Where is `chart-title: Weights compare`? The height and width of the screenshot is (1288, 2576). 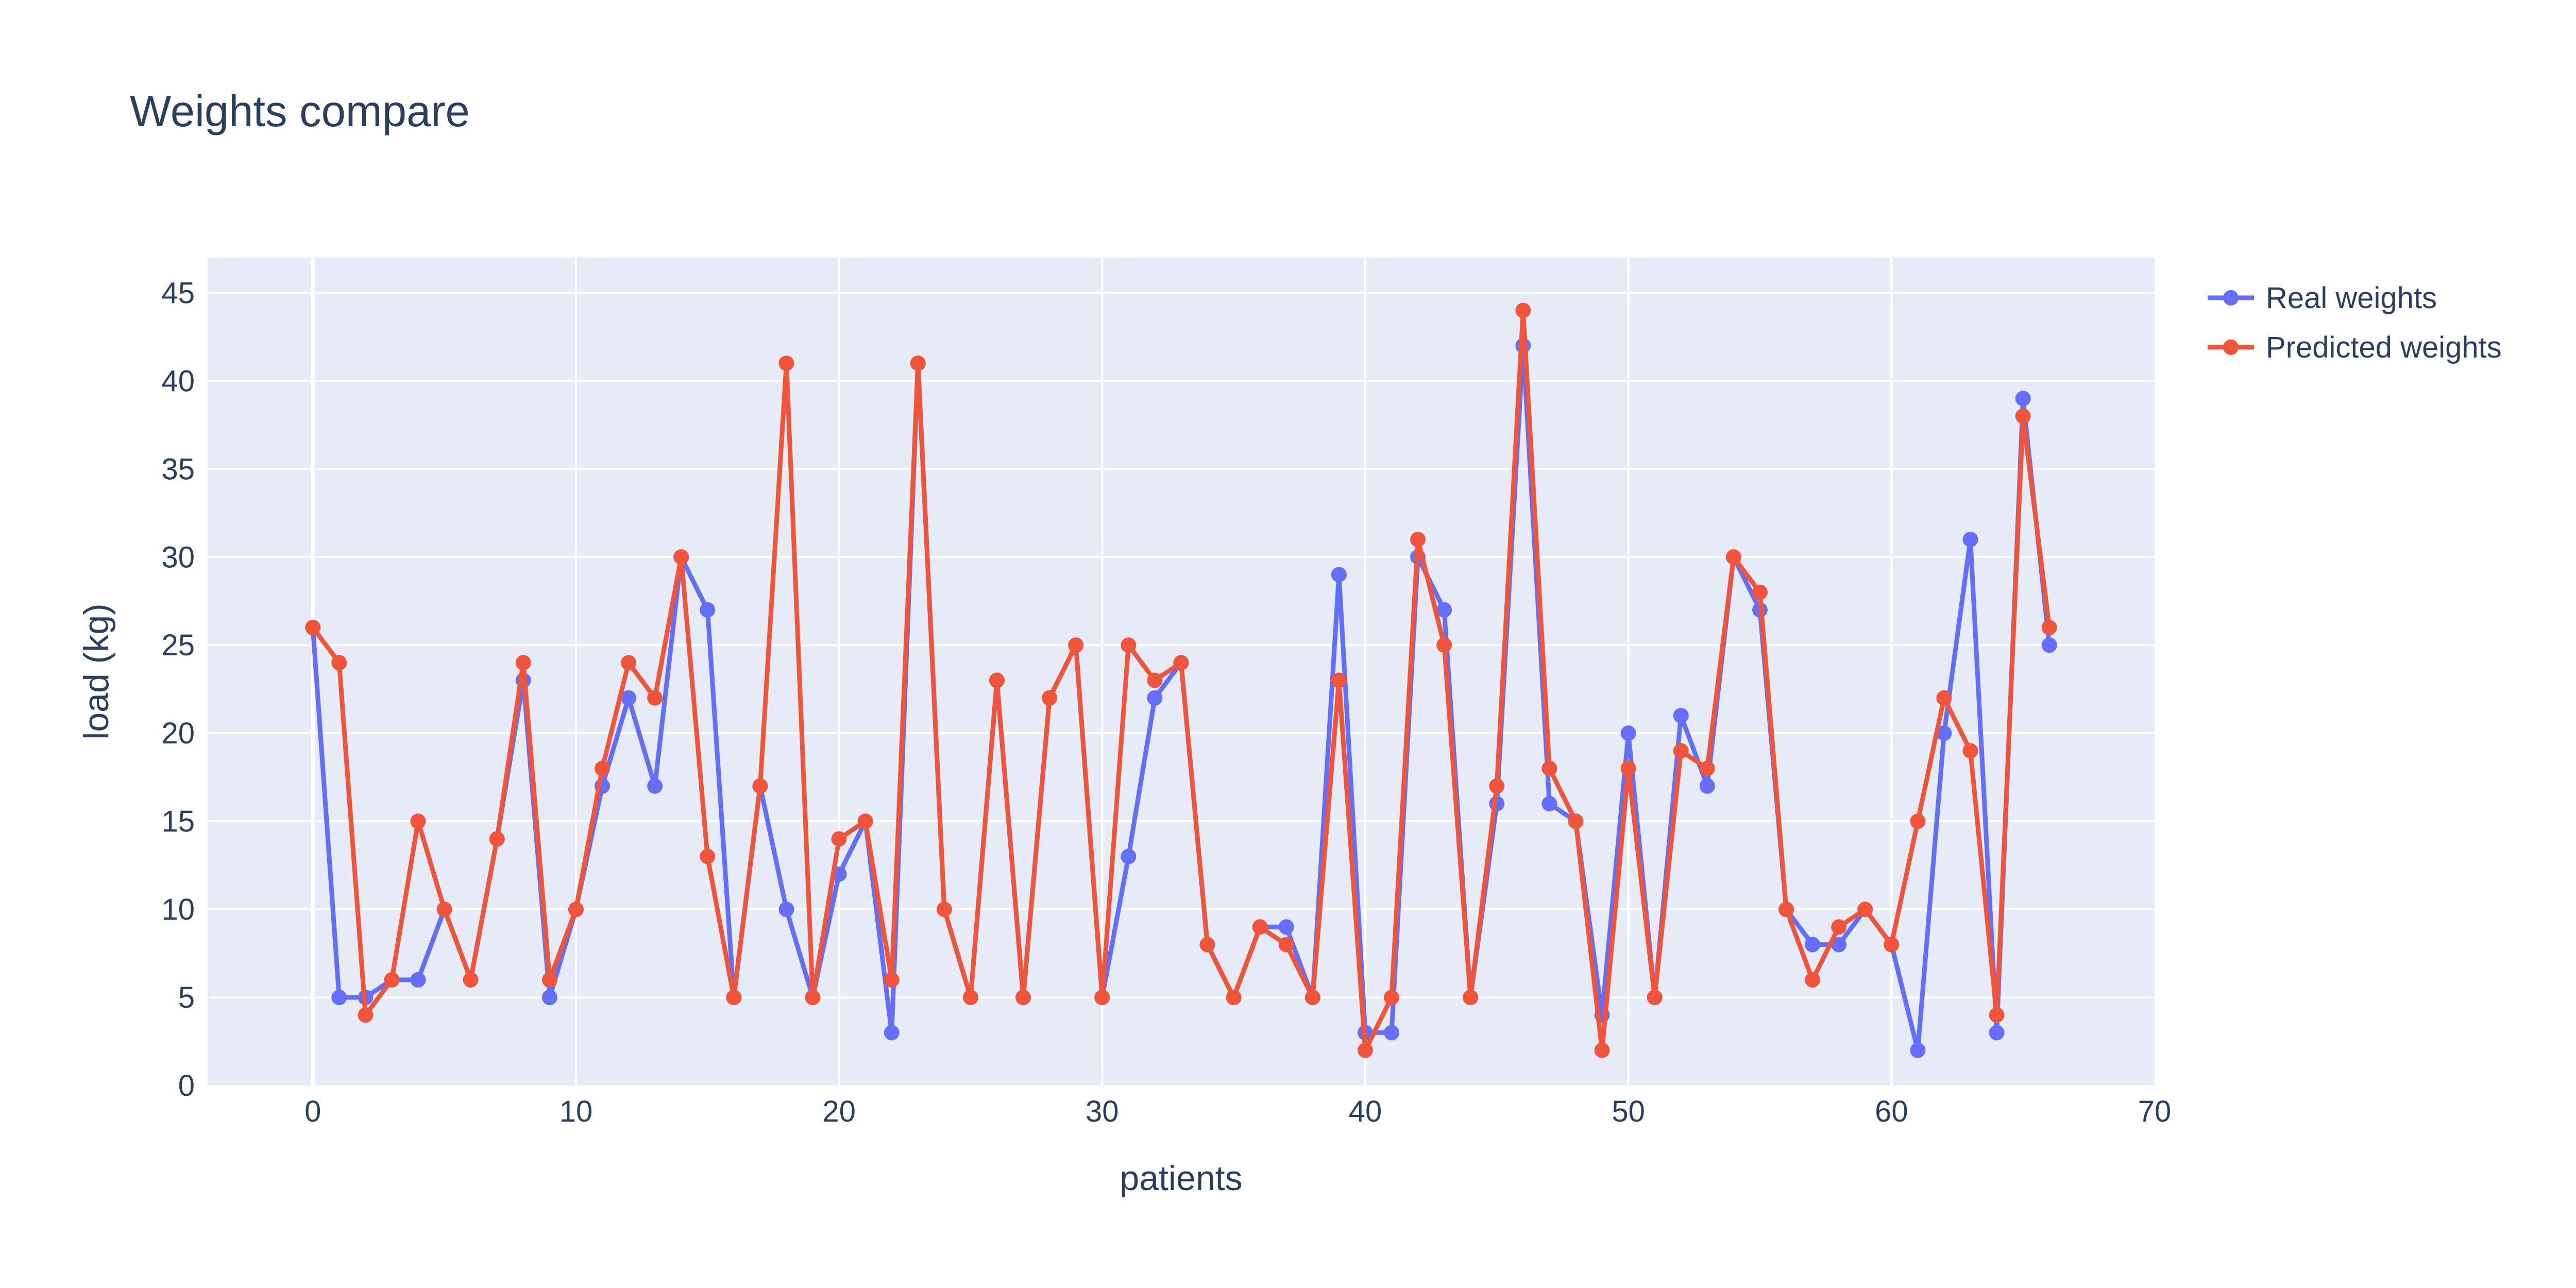 chart-title: Weights compare is located at coordinates (300, 111).